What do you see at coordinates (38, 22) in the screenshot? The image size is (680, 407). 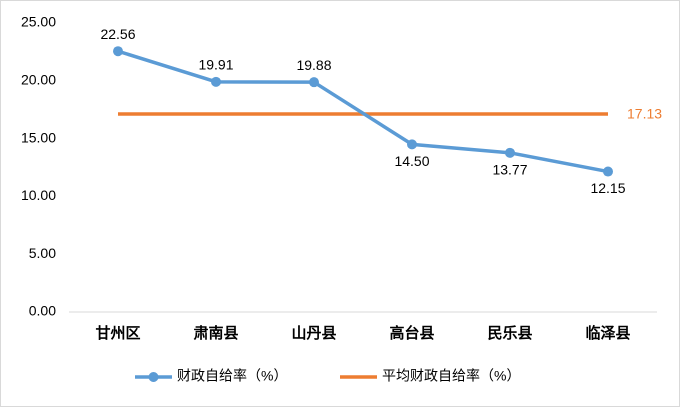 I see `y-tick-label: 25.00` at bounding box center [38, 22].